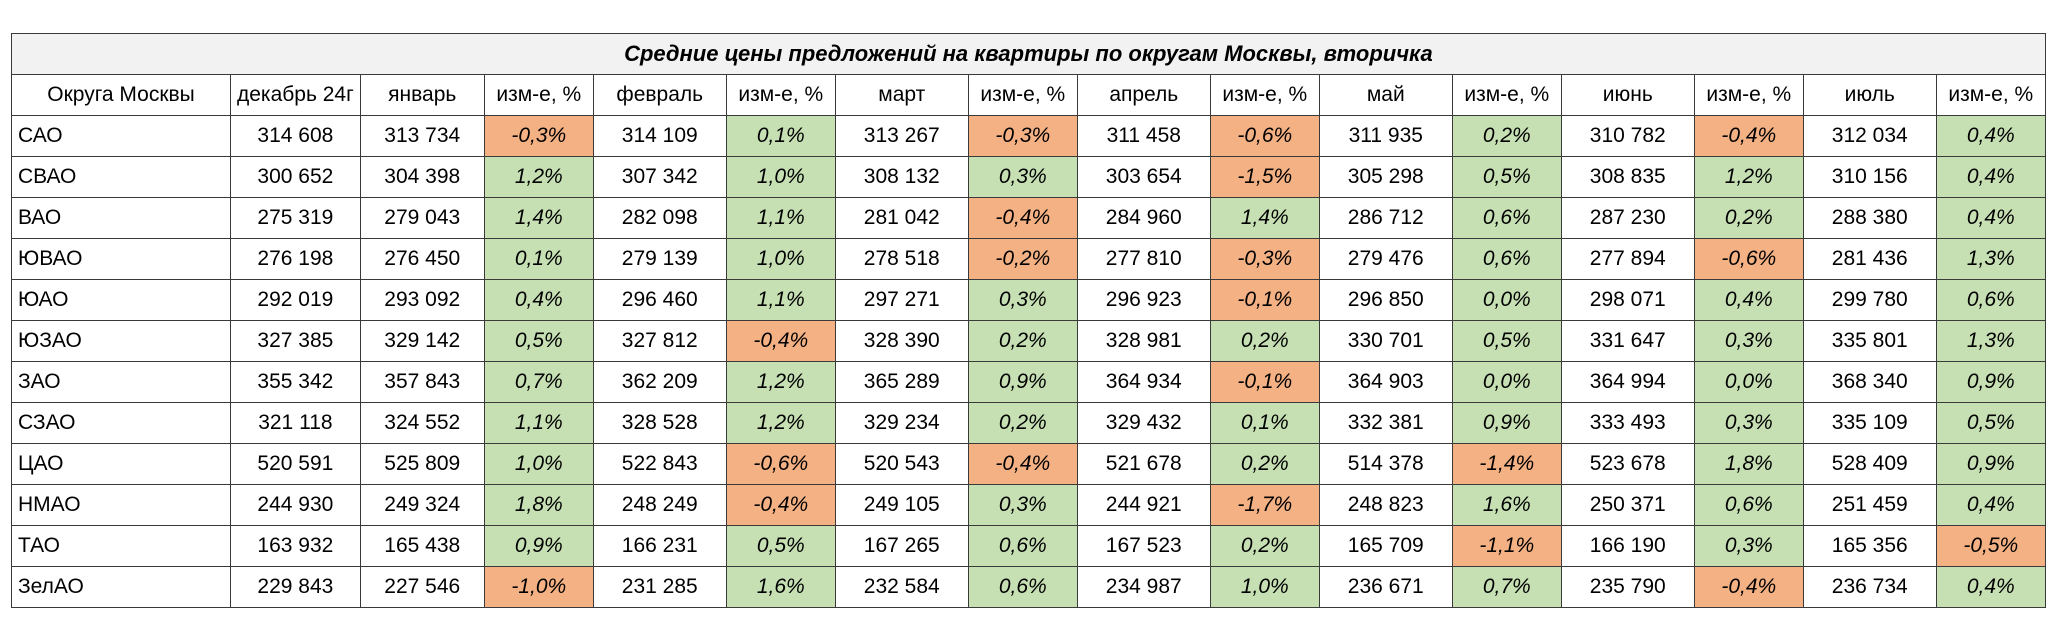 The width and height of the screenshot is (2050, 644). What do you see at coordinates (1143, 259) in the screenshot?
I see `price-cell: 277 810` at bounding box center [1143, 259].